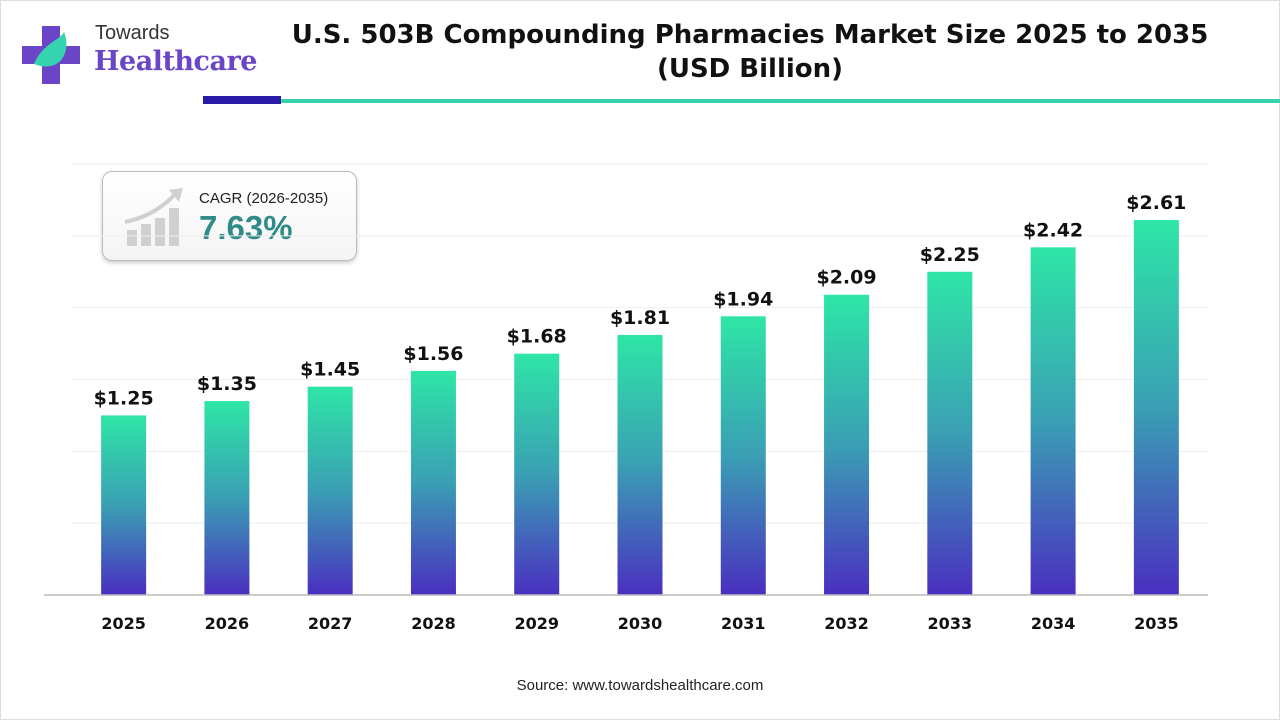 Image resolution: width=1280 pixels, height=720 pixels. Describe the element at coordinates (1053, 421) in the screenshot. I see `bar-2034` at that location.